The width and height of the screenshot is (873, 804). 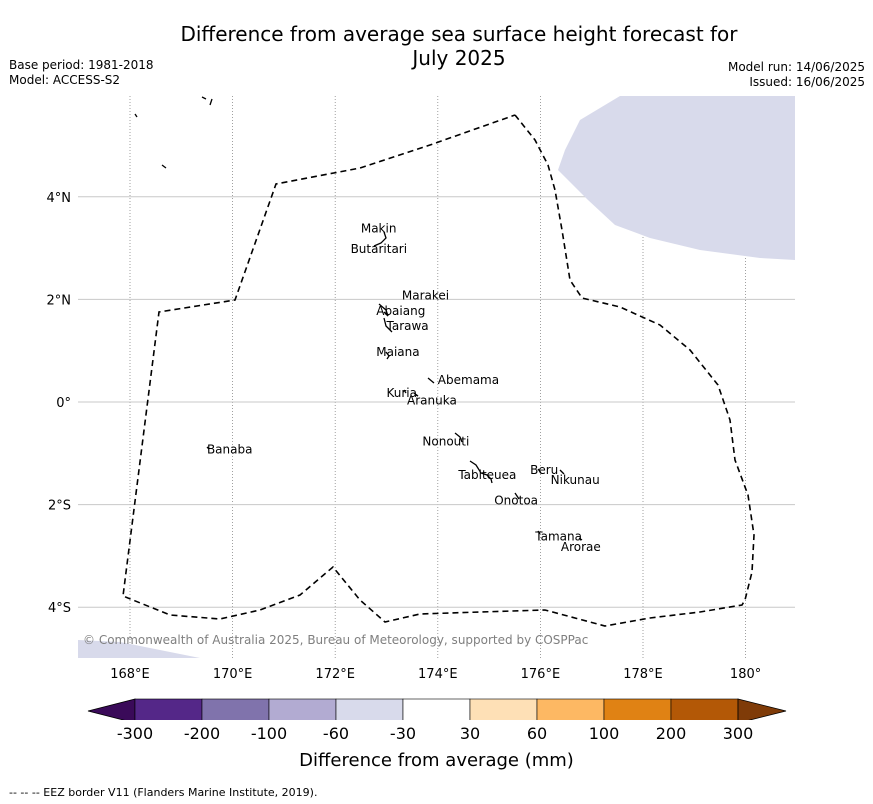 I want to click on meta-left: Base period: 1981-2018 Model: ACCESS-S2, so click(x=81, y=73).